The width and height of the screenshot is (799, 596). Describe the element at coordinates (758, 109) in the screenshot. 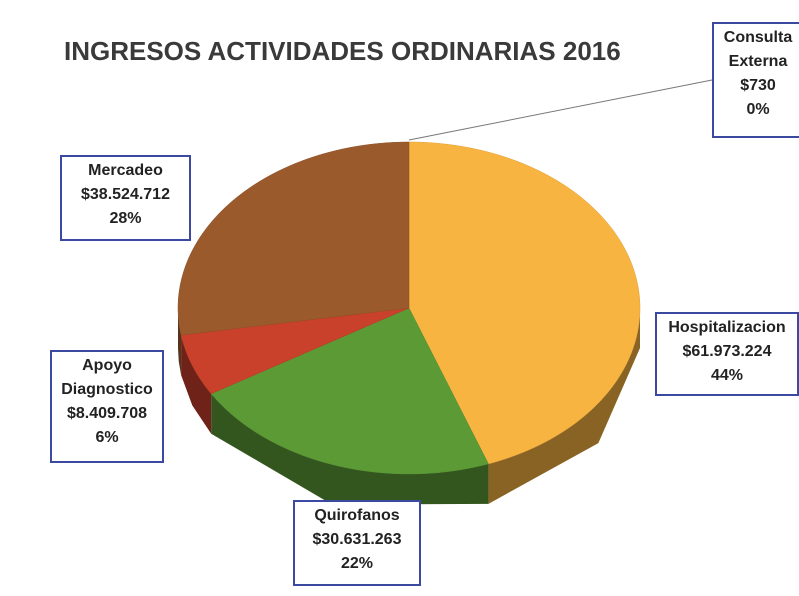

I see `label-value: 0%` at that location.